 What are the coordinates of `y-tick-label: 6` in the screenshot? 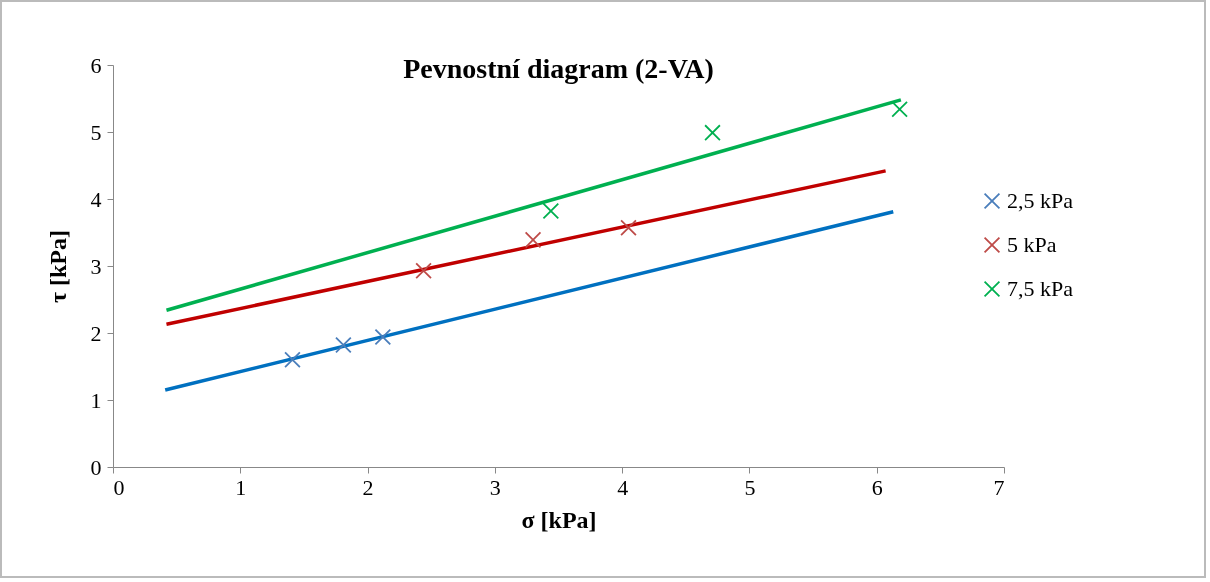 It's located at (96, 65).